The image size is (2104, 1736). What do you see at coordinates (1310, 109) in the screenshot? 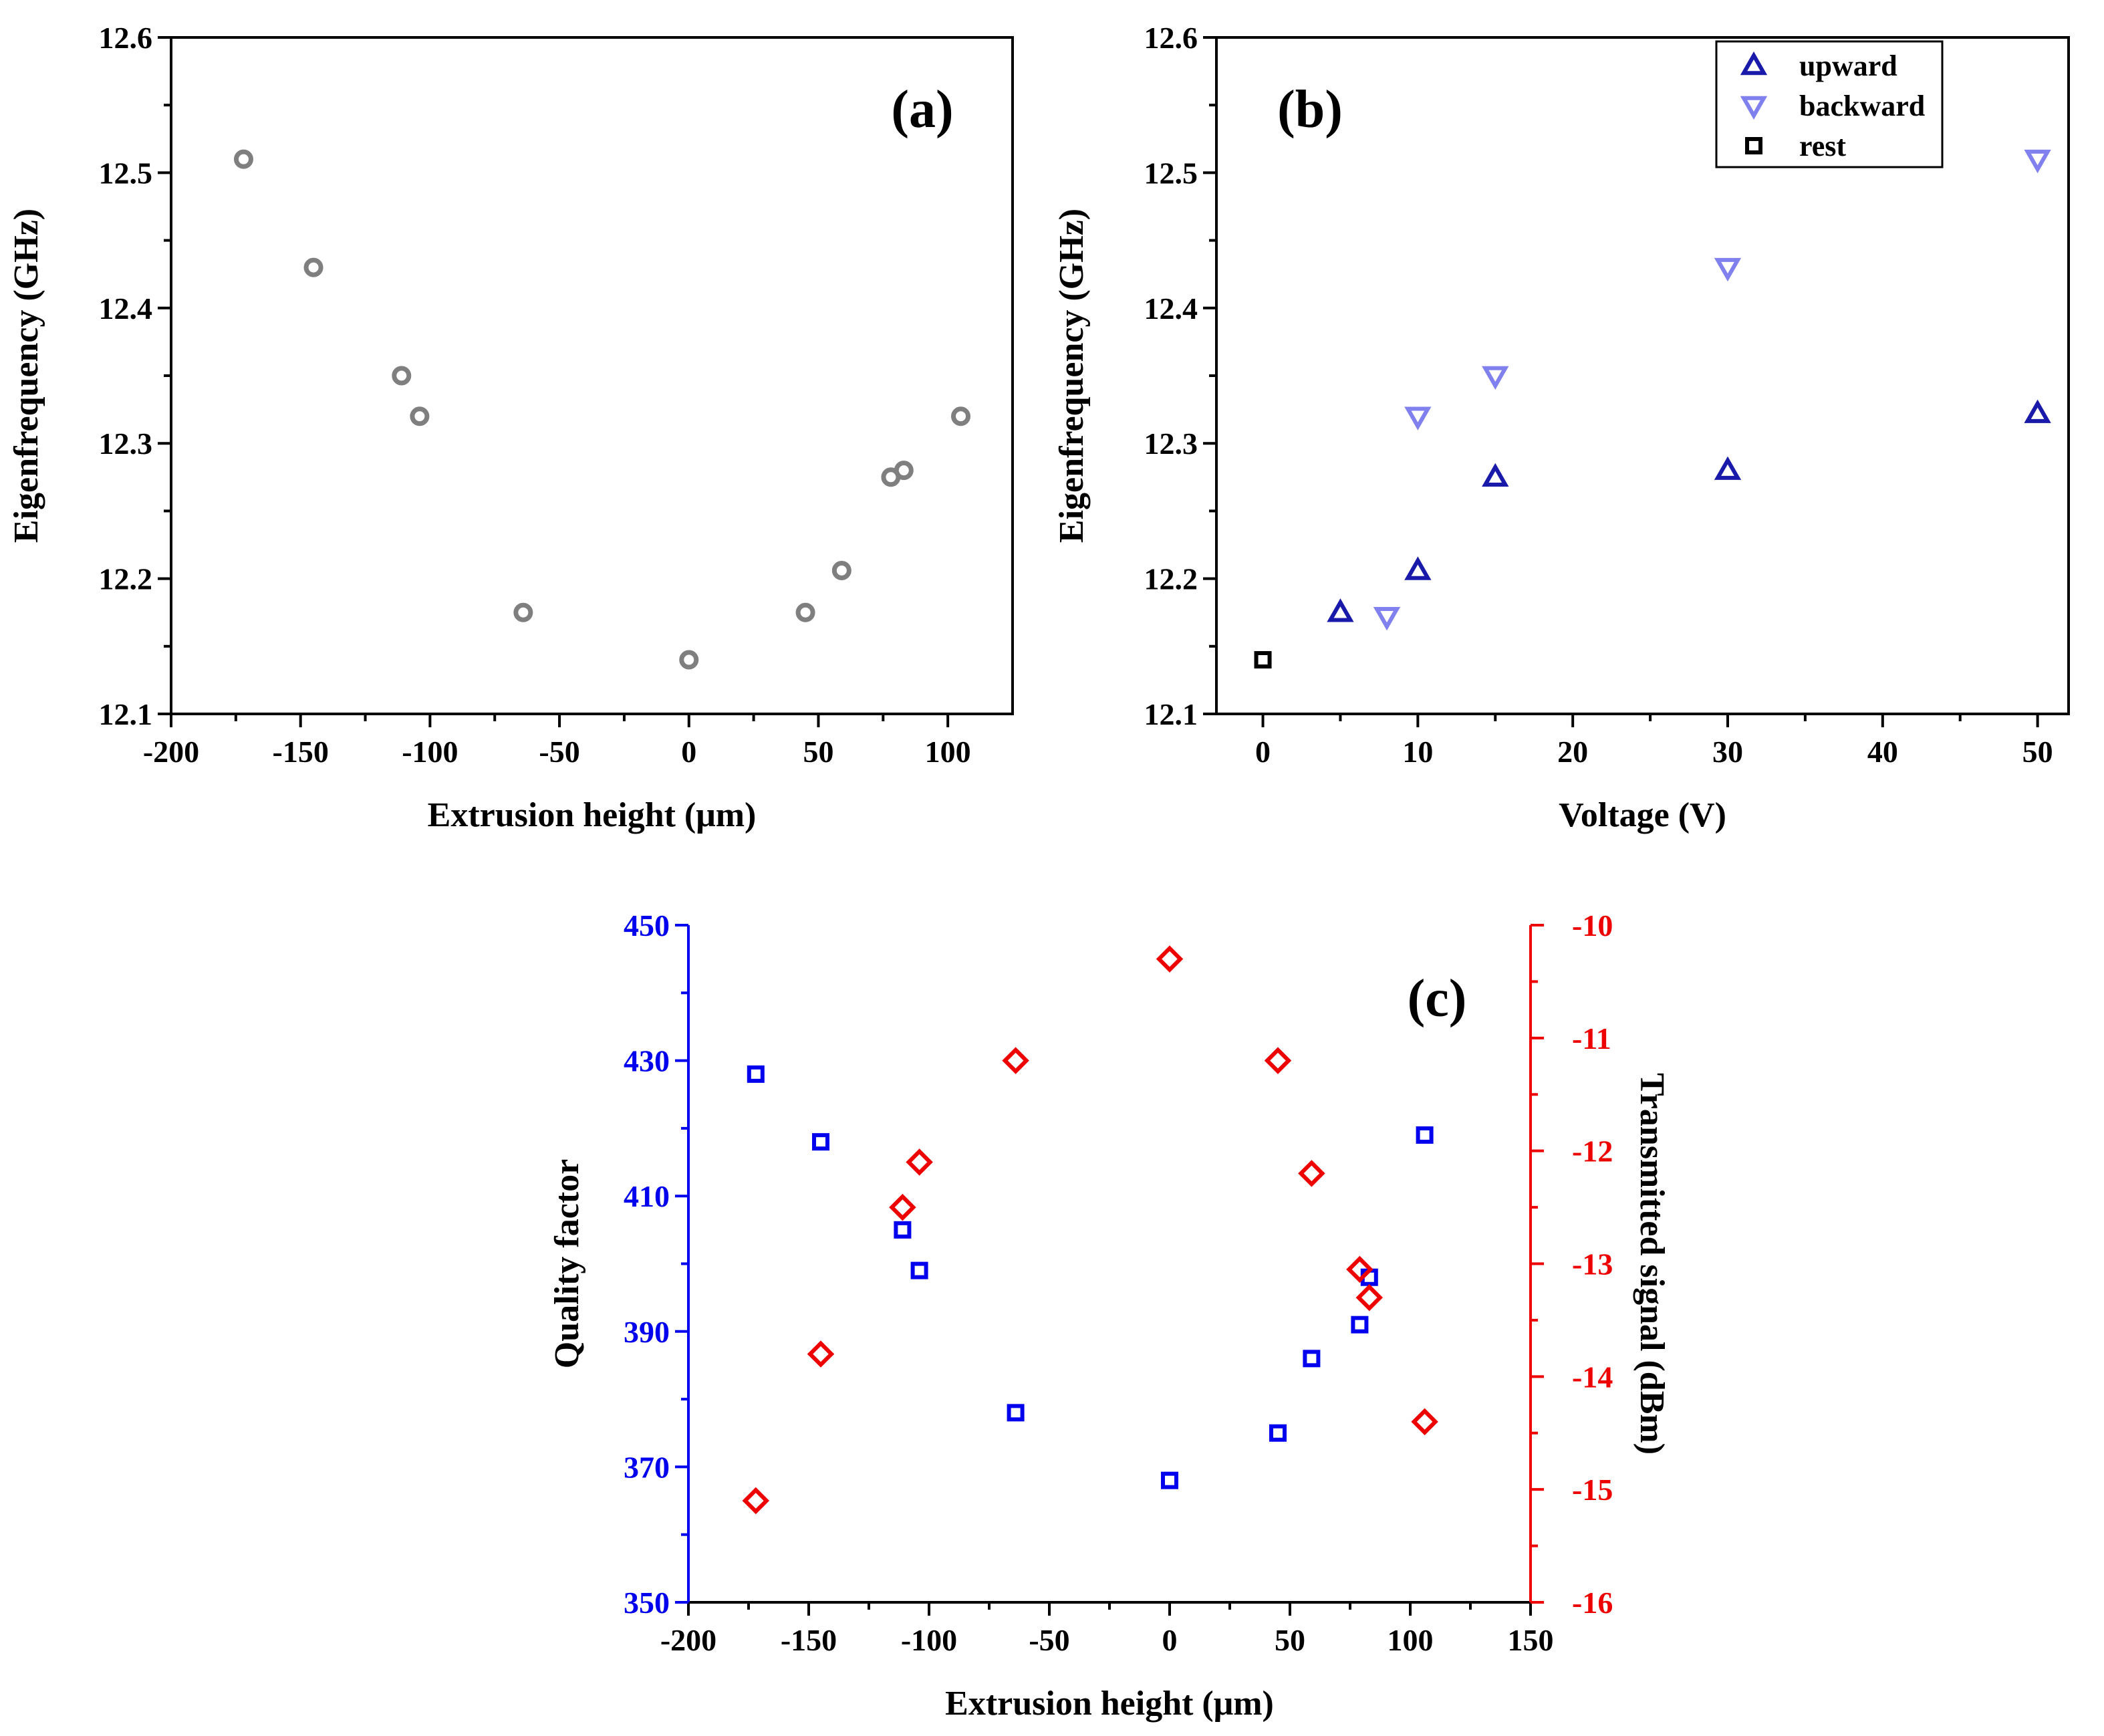
I see `panel-label: (b)` at bounding box center [1310, 109].